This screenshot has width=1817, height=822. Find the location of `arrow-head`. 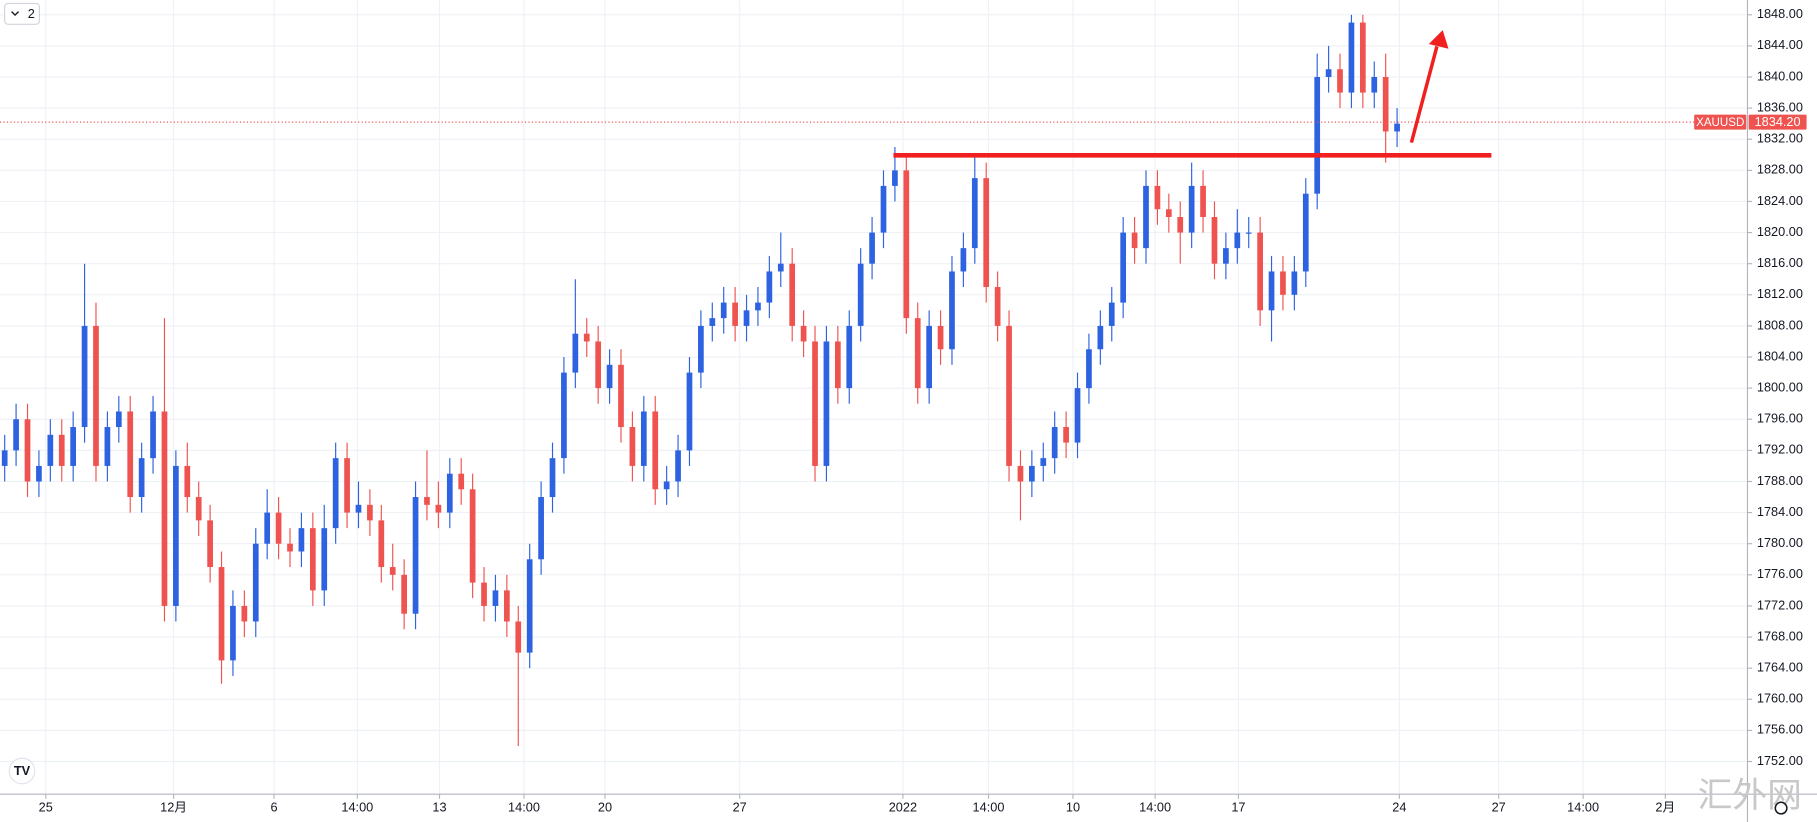

arrow-head is located at coordinates (1438, 39).